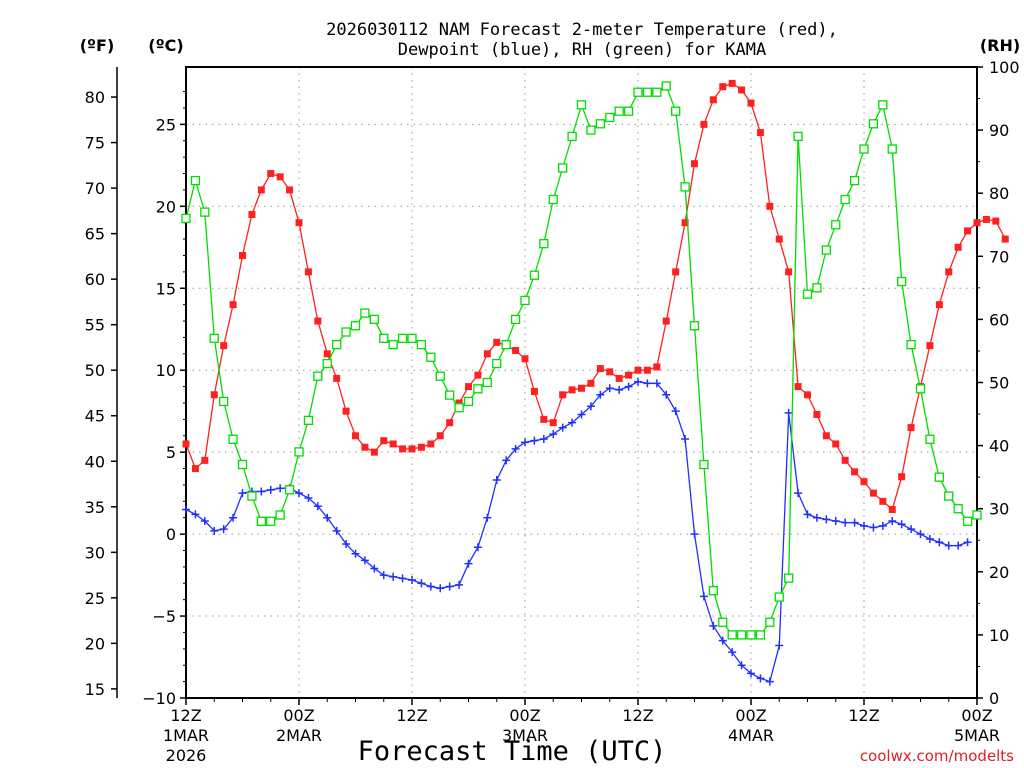 The image size is (1024, 768). What do you see at coordinates (512, 751) in the screenshot?
I see `x-axis-title: Forecast Time (UTC)` at bounding box center [512, 751].